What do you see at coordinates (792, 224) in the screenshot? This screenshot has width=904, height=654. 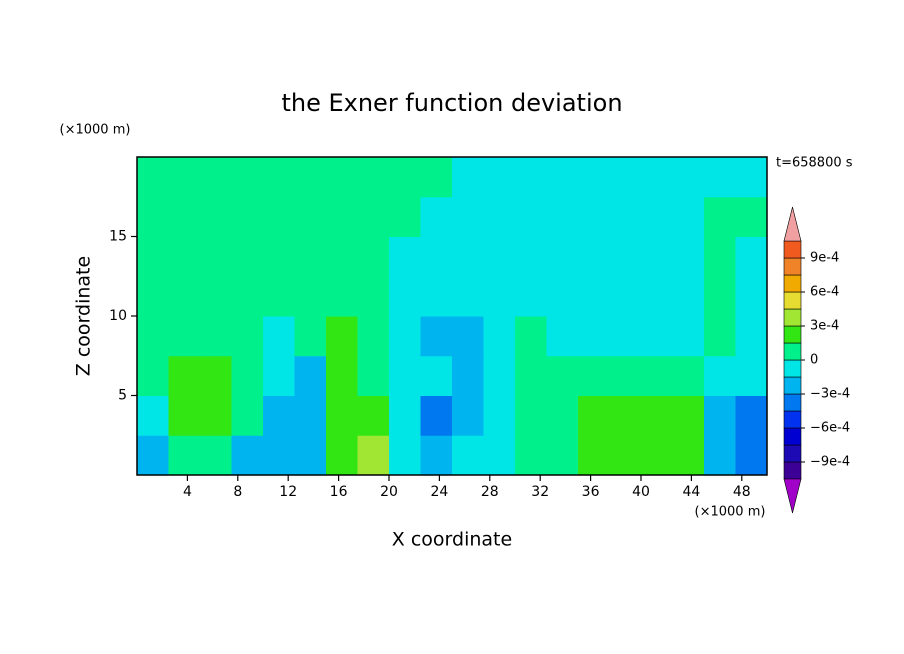 I see `colorbar-over` at bounding box center [792, 224].